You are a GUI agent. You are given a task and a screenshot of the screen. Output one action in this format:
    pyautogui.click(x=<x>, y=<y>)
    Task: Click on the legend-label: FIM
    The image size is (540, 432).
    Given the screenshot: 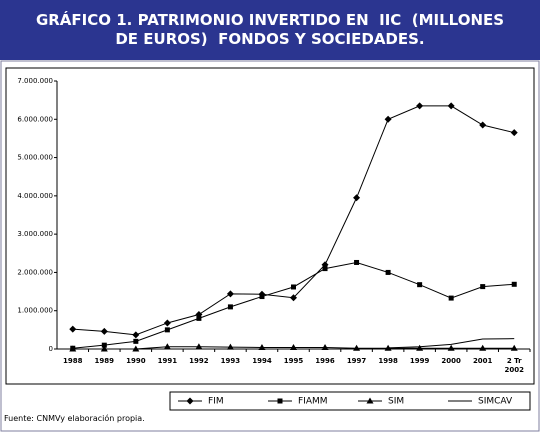 What is the action you would take?
    pyautogui.click(x=216, y=402)
    